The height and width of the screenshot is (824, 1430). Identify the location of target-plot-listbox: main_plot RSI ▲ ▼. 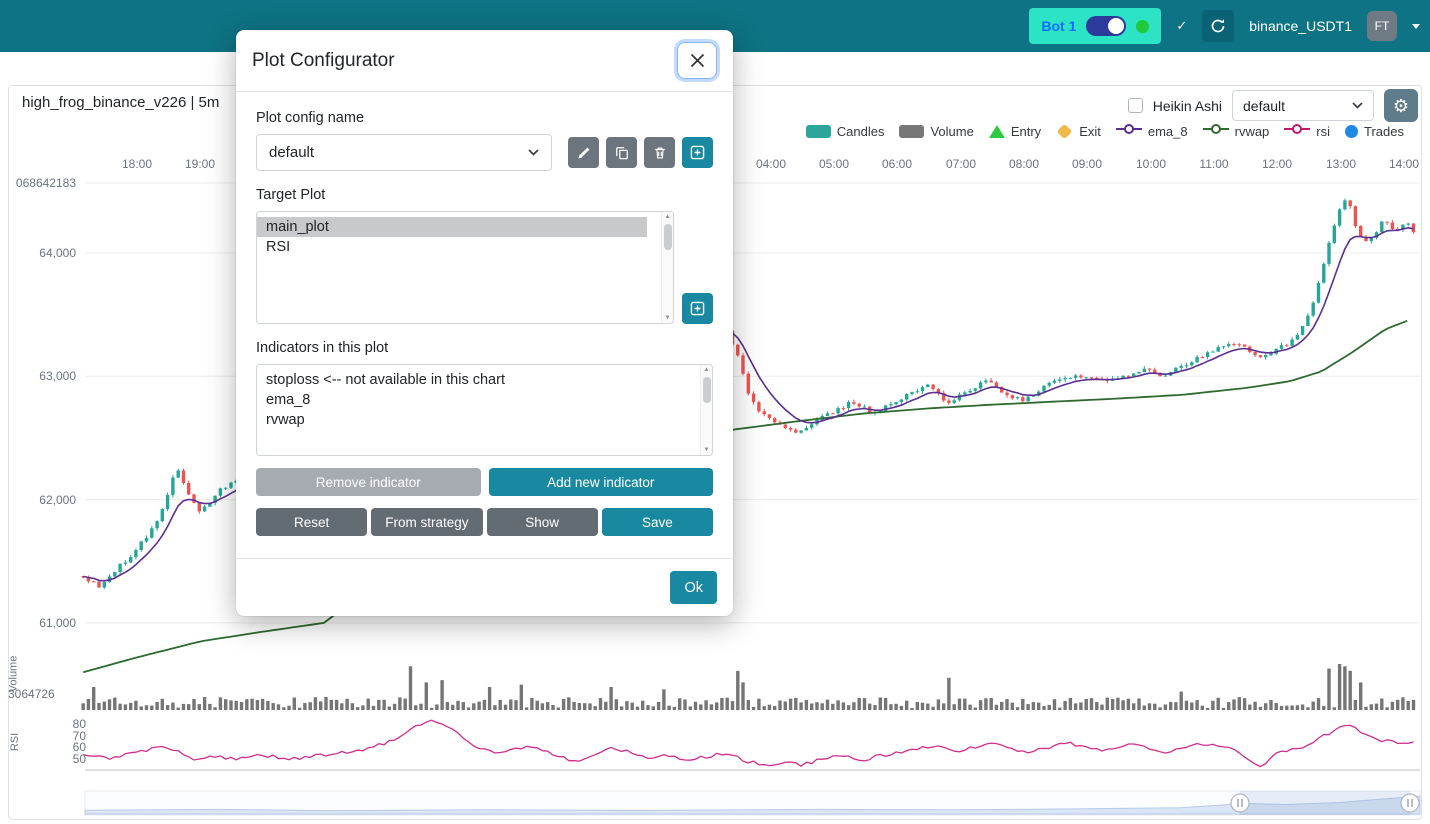
(465, 267).